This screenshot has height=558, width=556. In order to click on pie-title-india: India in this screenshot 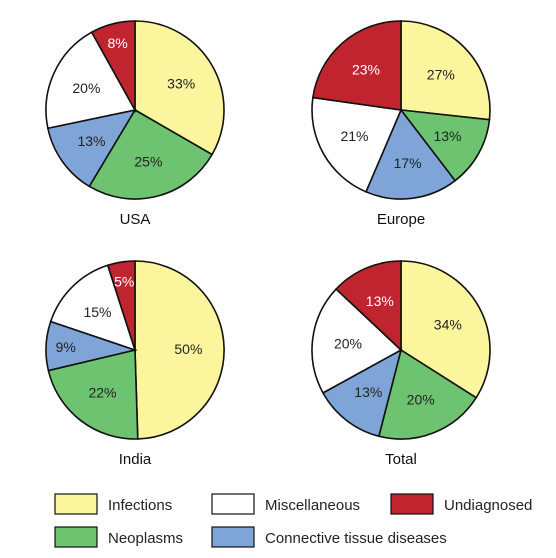, I will do `click(135, 459)`.